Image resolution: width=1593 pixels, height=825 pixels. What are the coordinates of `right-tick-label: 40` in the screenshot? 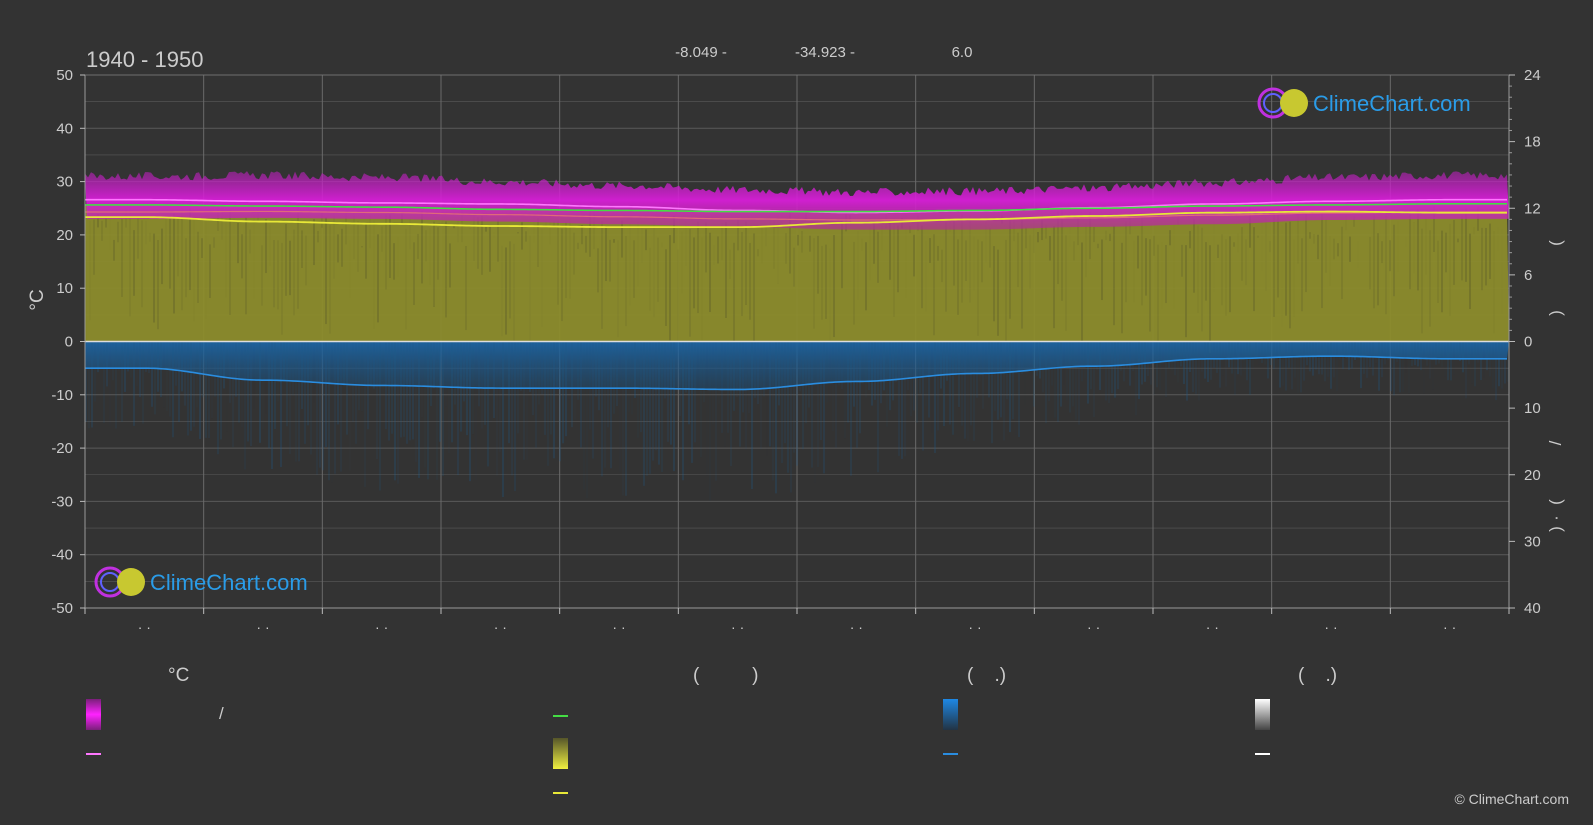 It's located at (1532, 608).